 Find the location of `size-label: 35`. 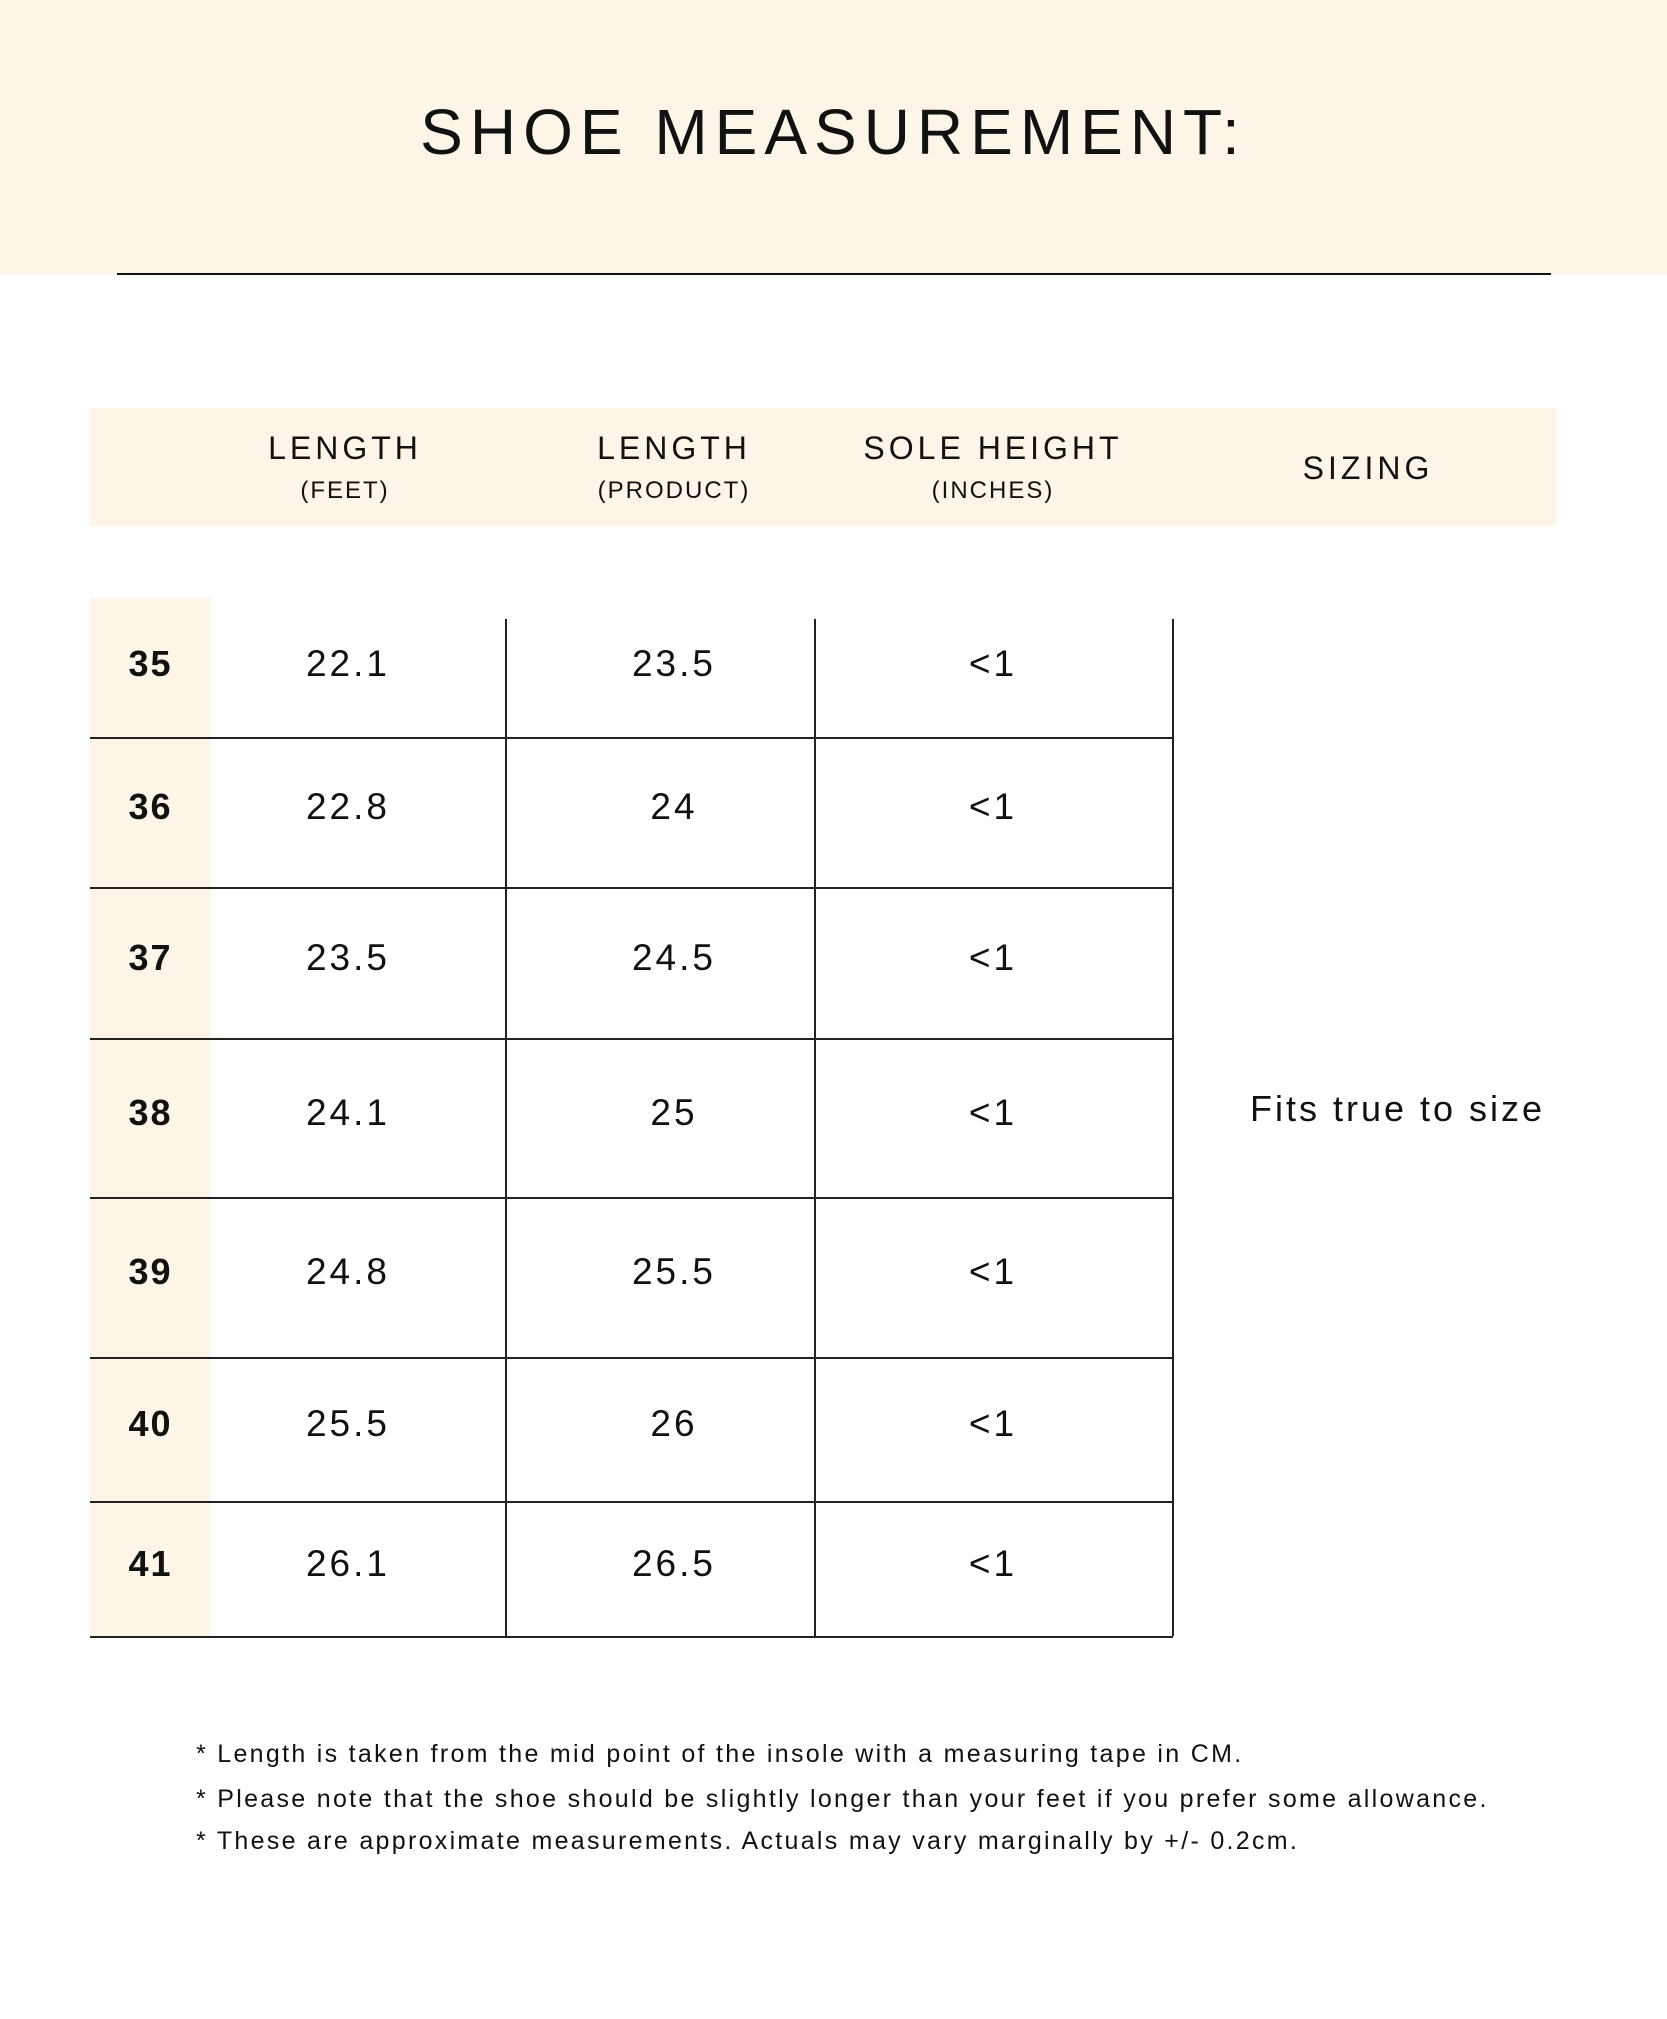

size-label: 35 is located at coordinates (150, 663).